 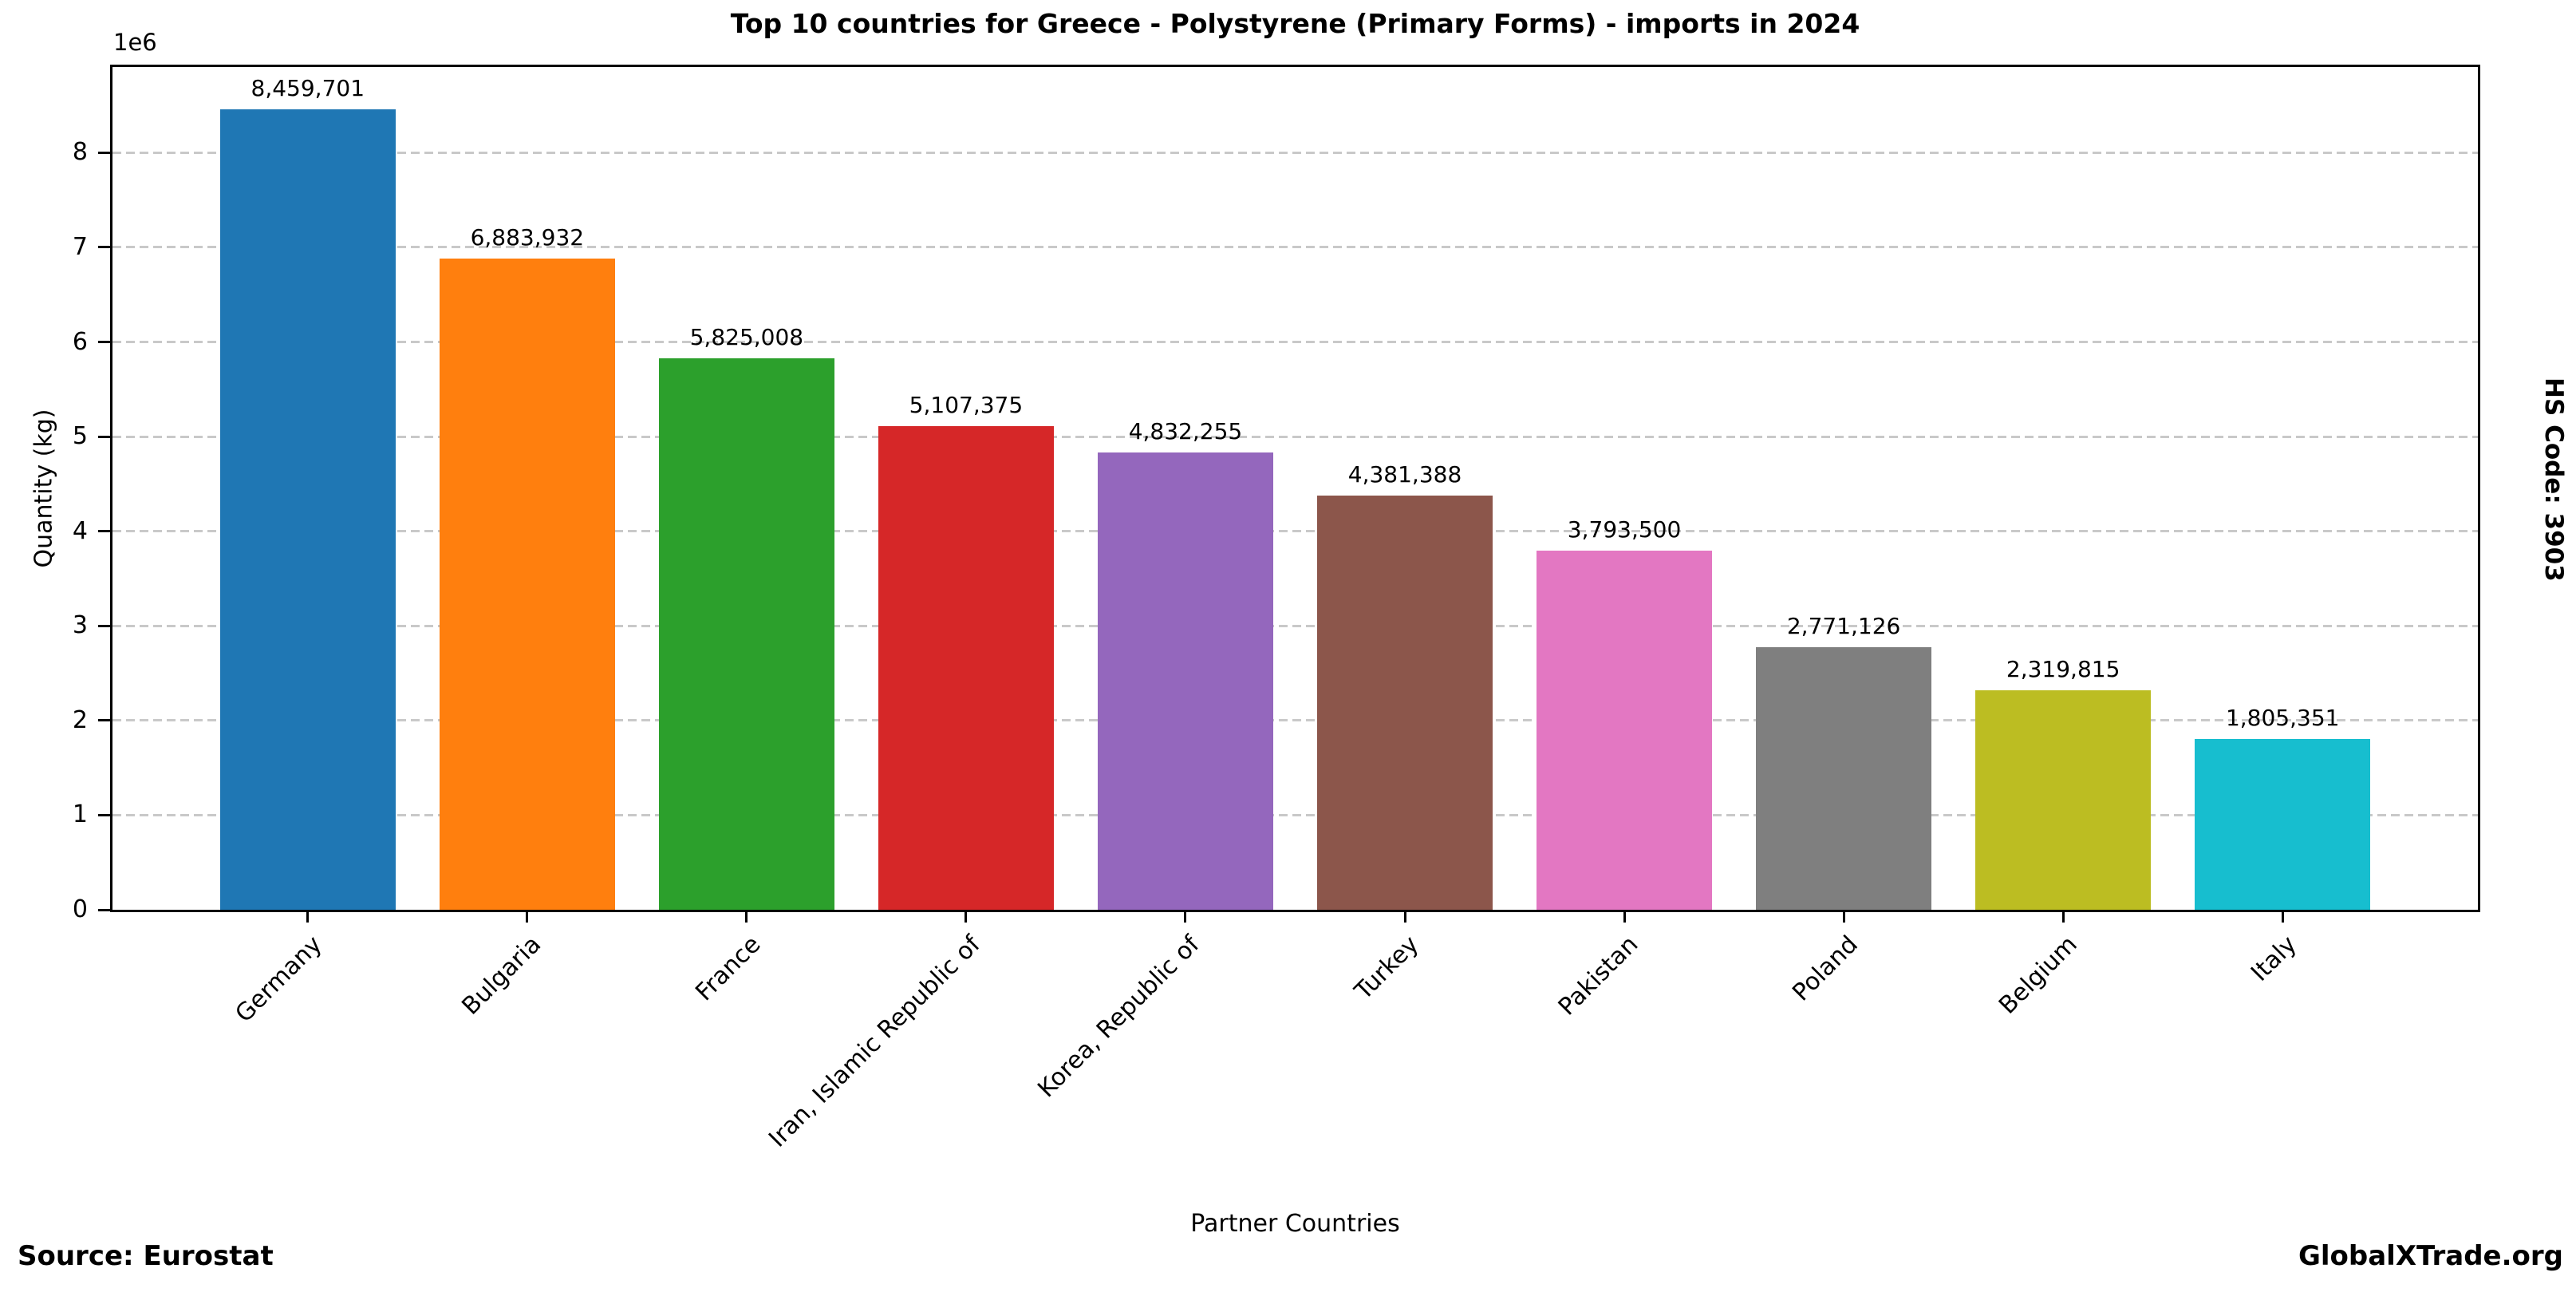 I want to click on source-note: Source: Eurostat, so click(x=146, y=1256).